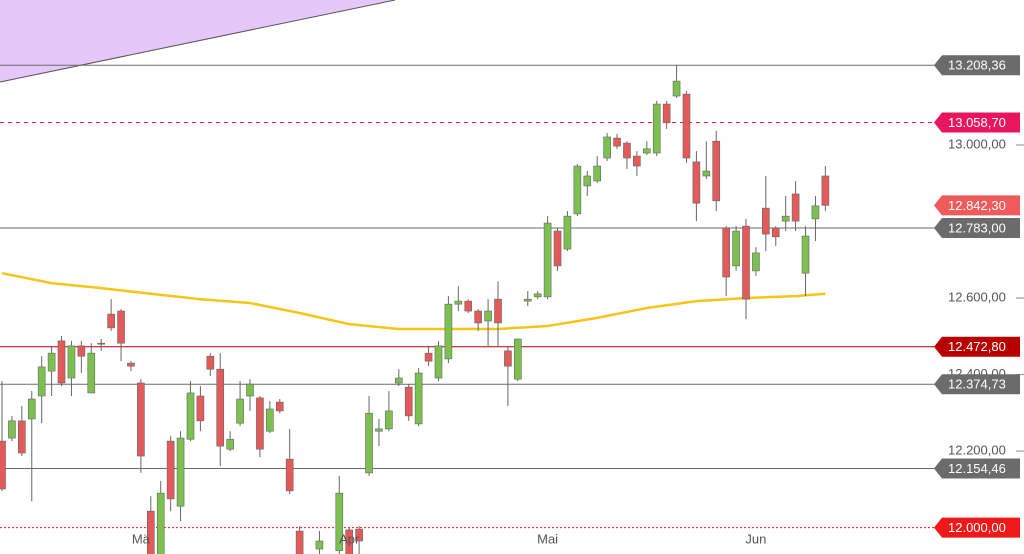 This screenshot has width=1024, height=554. What do you see at coordinates (977, 143) in the screenshot?
I see `y-tick-label: 13.000,00` at bounding box center [977, 143].